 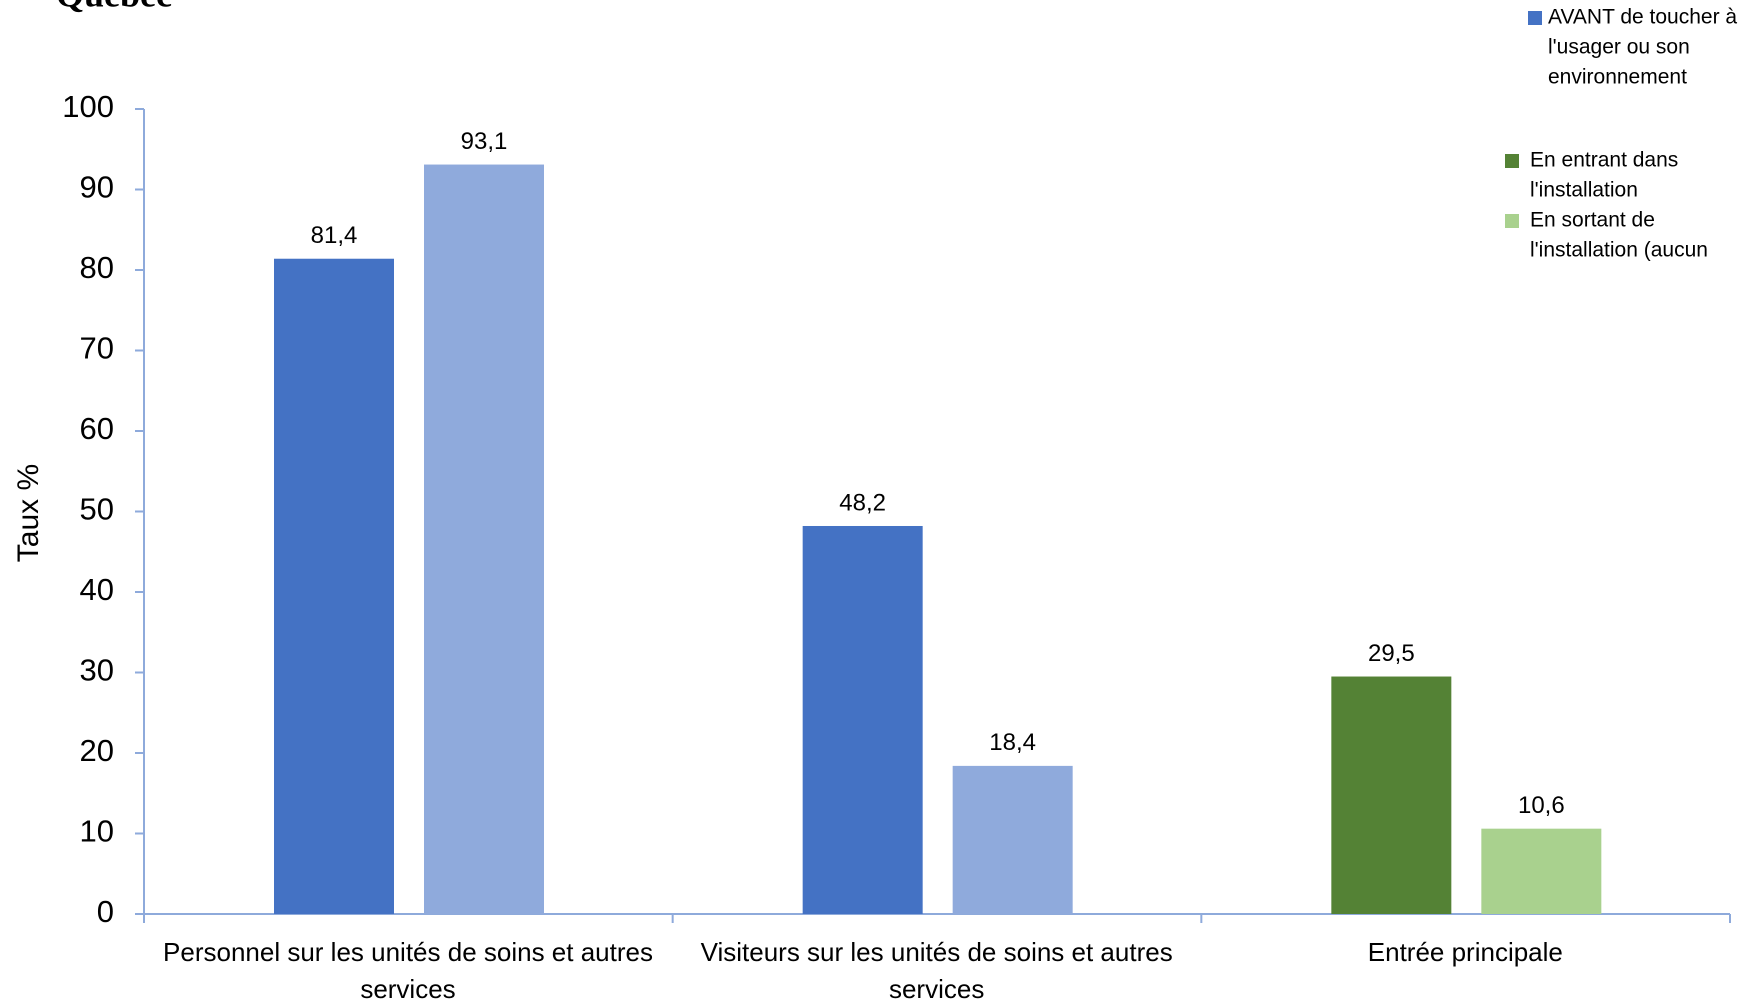 I want to click on y-tick-label: 70, so click(x=97, y=348).